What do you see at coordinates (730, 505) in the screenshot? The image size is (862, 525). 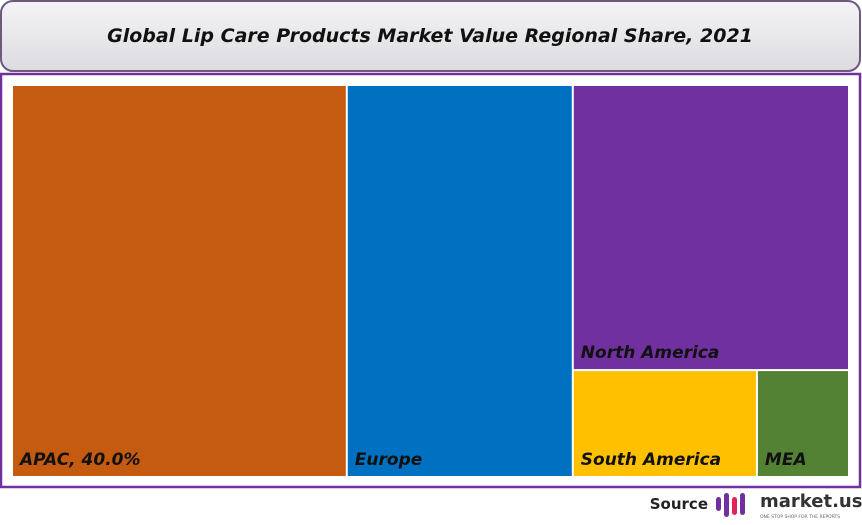 I see `brand-logo` at bounding box center [730, 505].